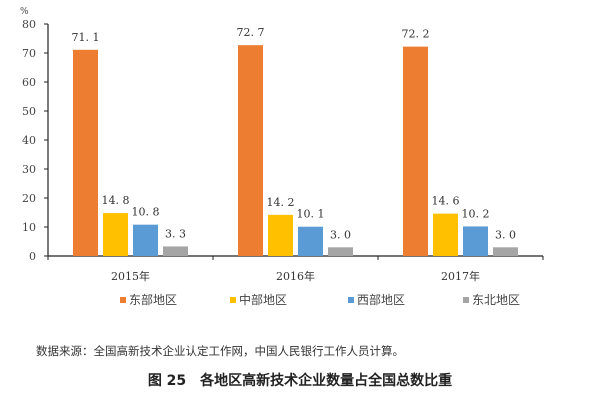 The width and height of the screenshot is (600, 415). I want to click on legend-label: 东北地区, so click(496, 300).